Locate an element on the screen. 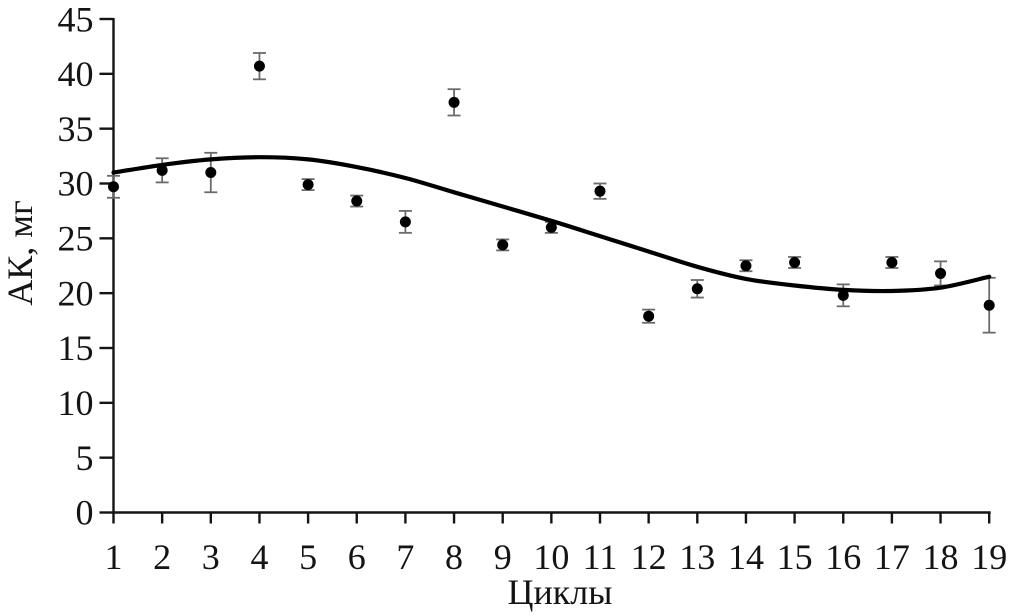 This screenshot has width=1010, height=616. x-tick-label: 6 is located at coordinates (357, 557).